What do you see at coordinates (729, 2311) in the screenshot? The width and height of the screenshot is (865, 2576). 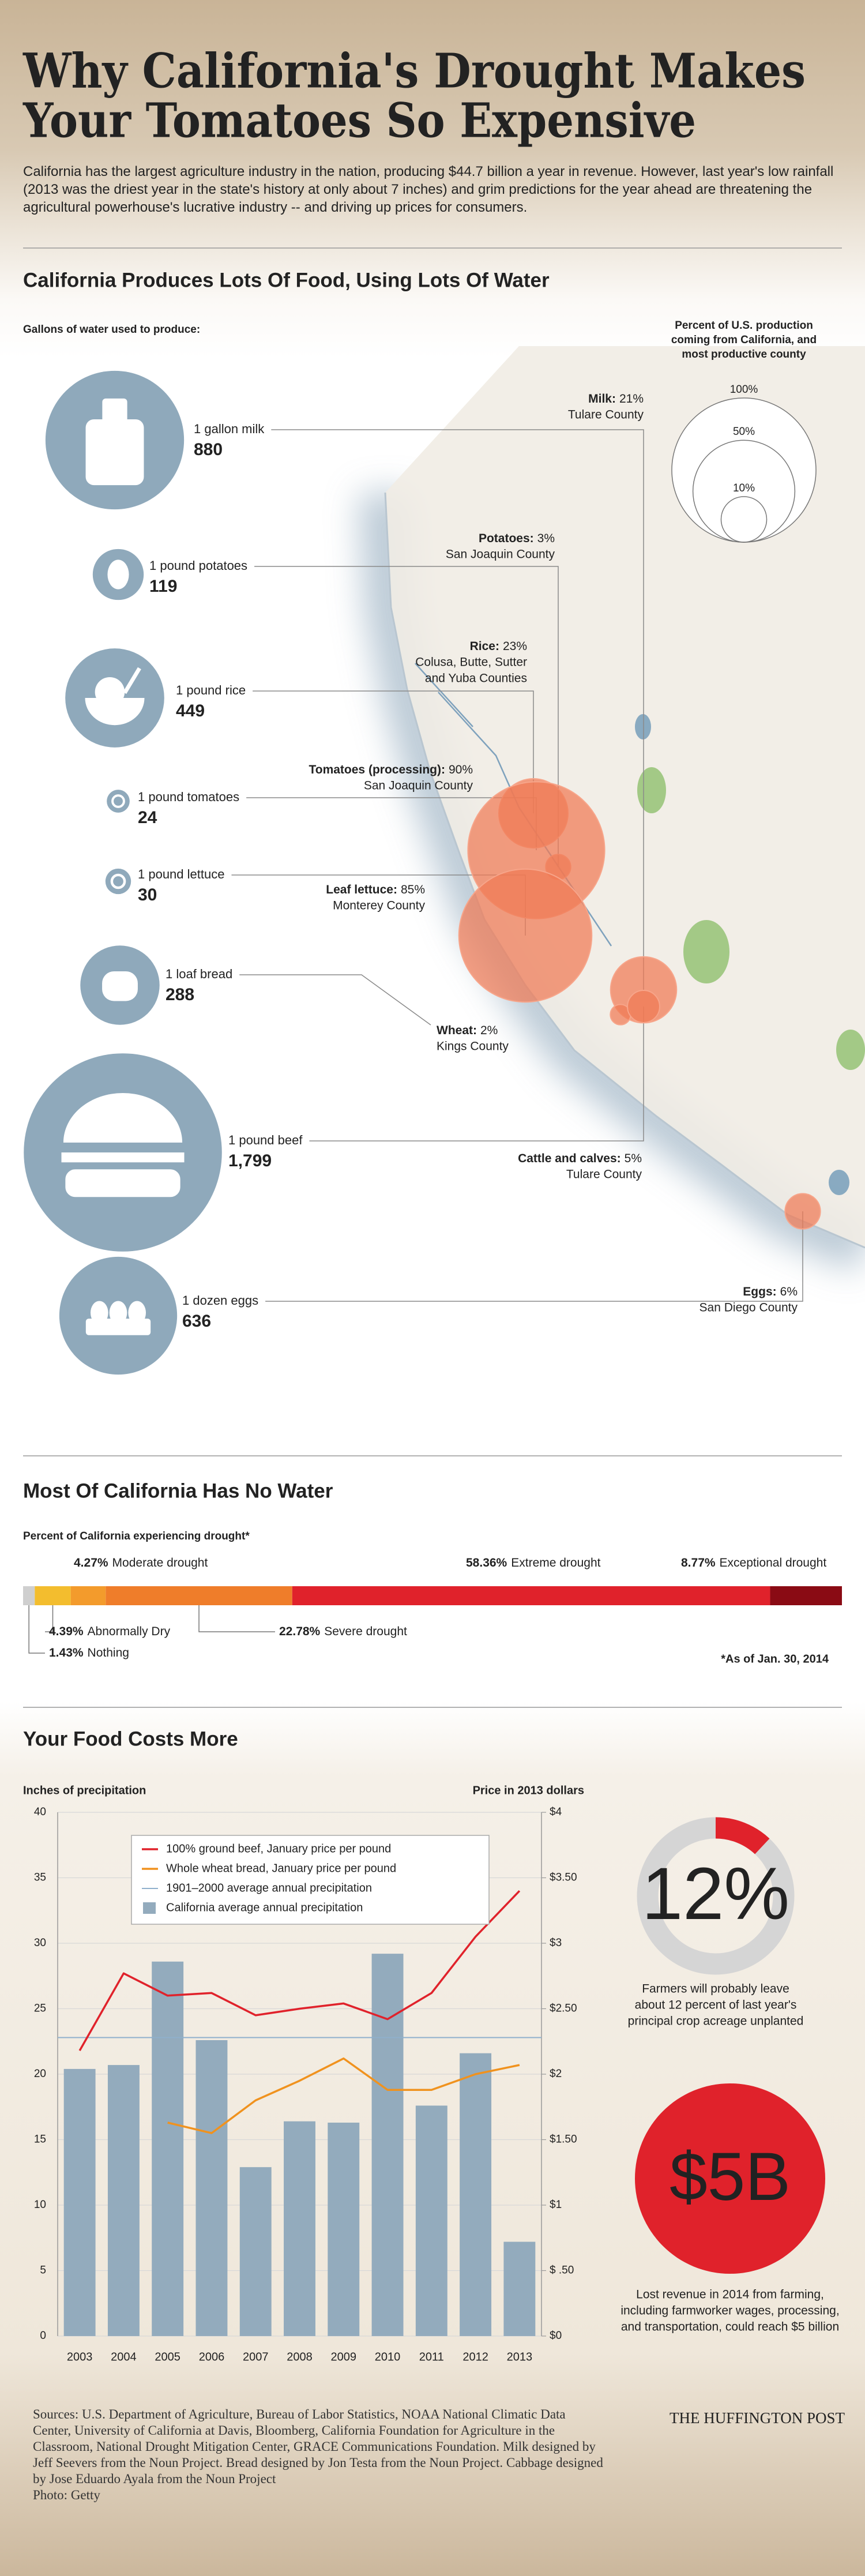 I see `stat-caption: including farmworker wages, processing,` at bounding box center [729, 2311].